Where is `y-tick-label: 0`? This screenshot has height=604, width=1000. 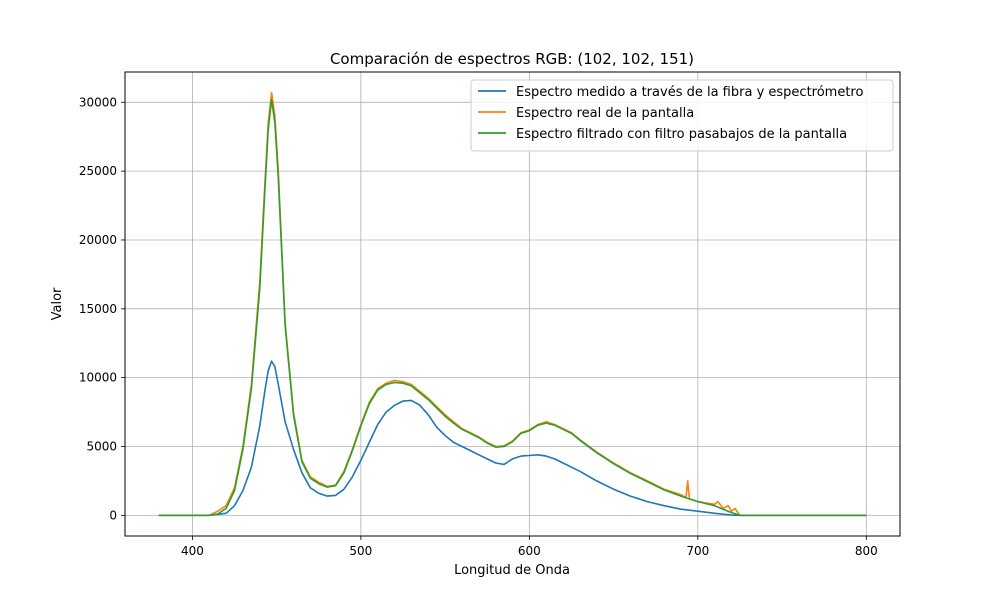 y-tick-label: 0 is located at coordinates (113, 515).